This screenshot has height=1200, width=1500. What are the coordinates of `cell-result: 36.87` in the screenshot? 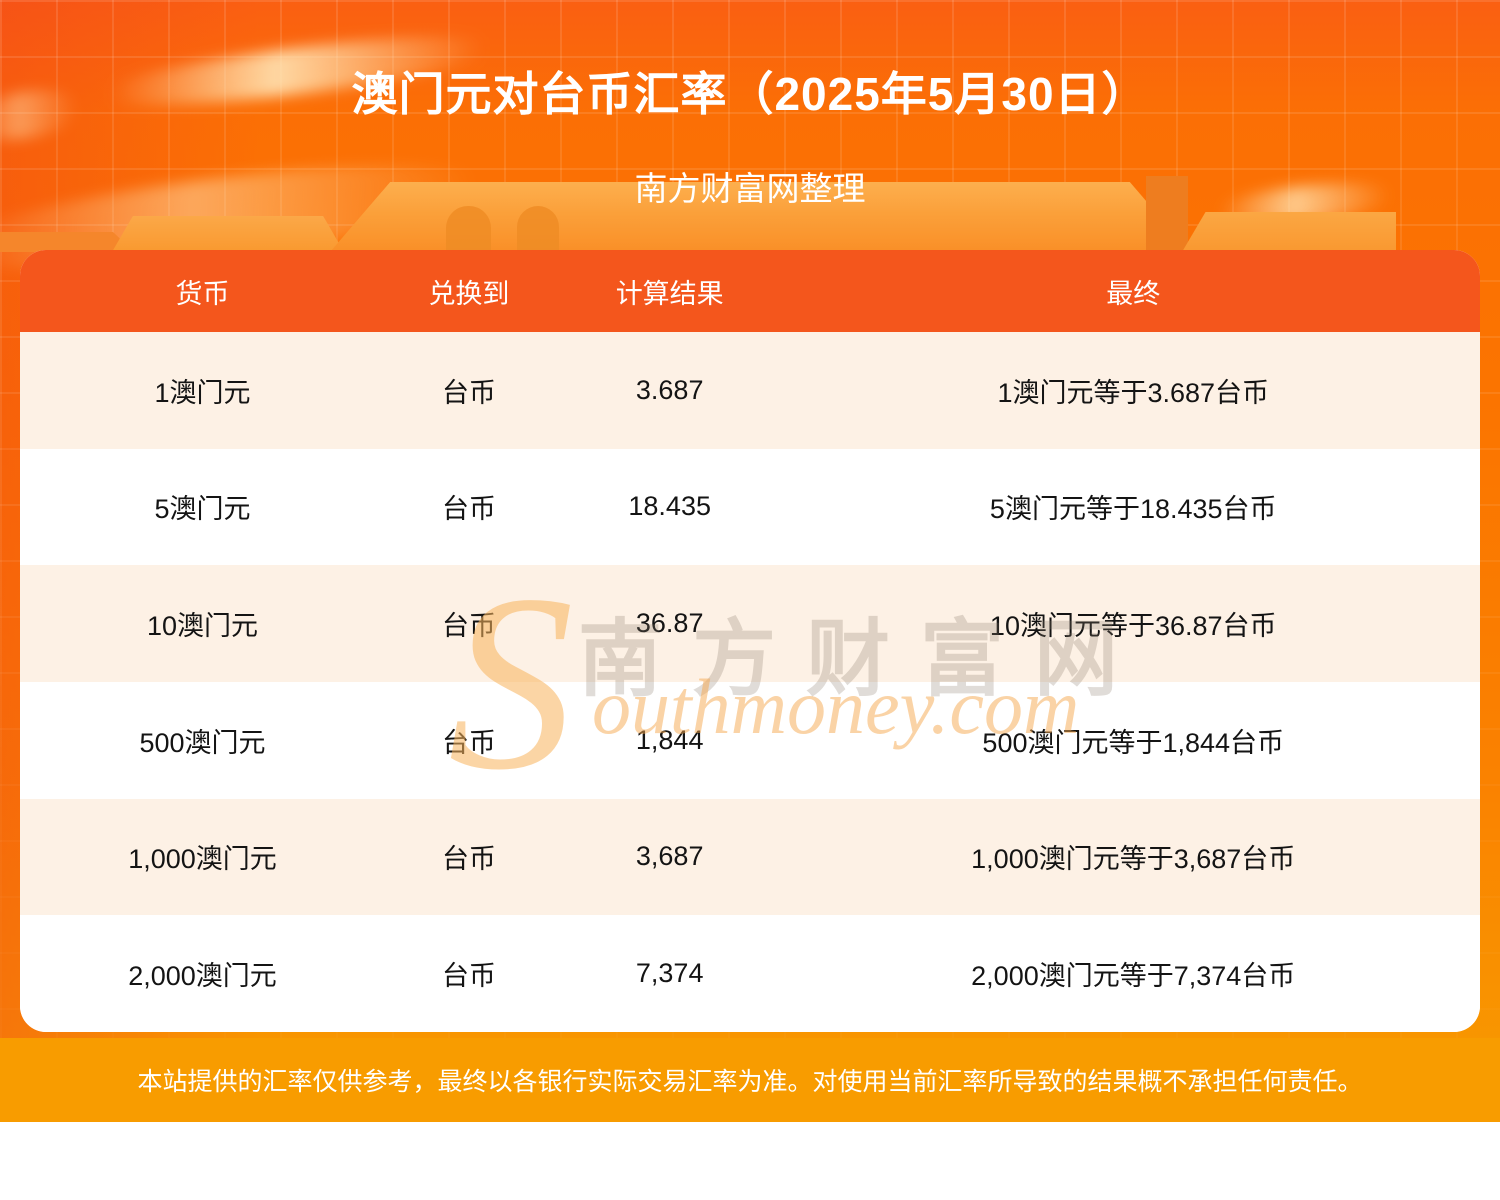 It's located at (669, 623).